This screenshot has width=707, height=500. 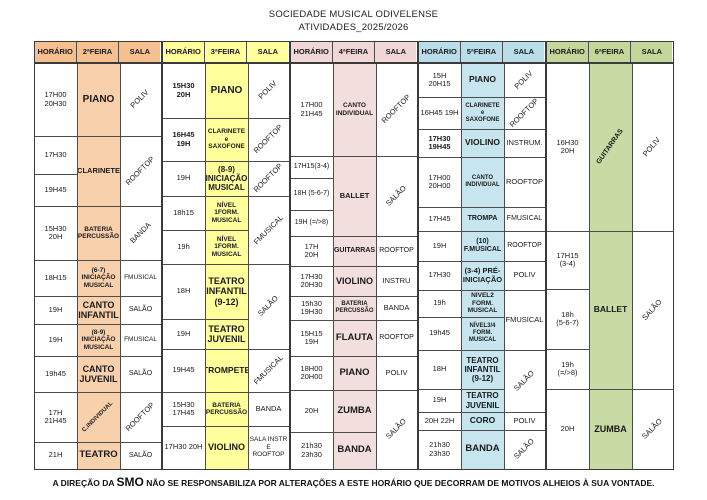 I want to click on act-cell: BATERIA PERCUSSÃO, so click(x=98, y=233).